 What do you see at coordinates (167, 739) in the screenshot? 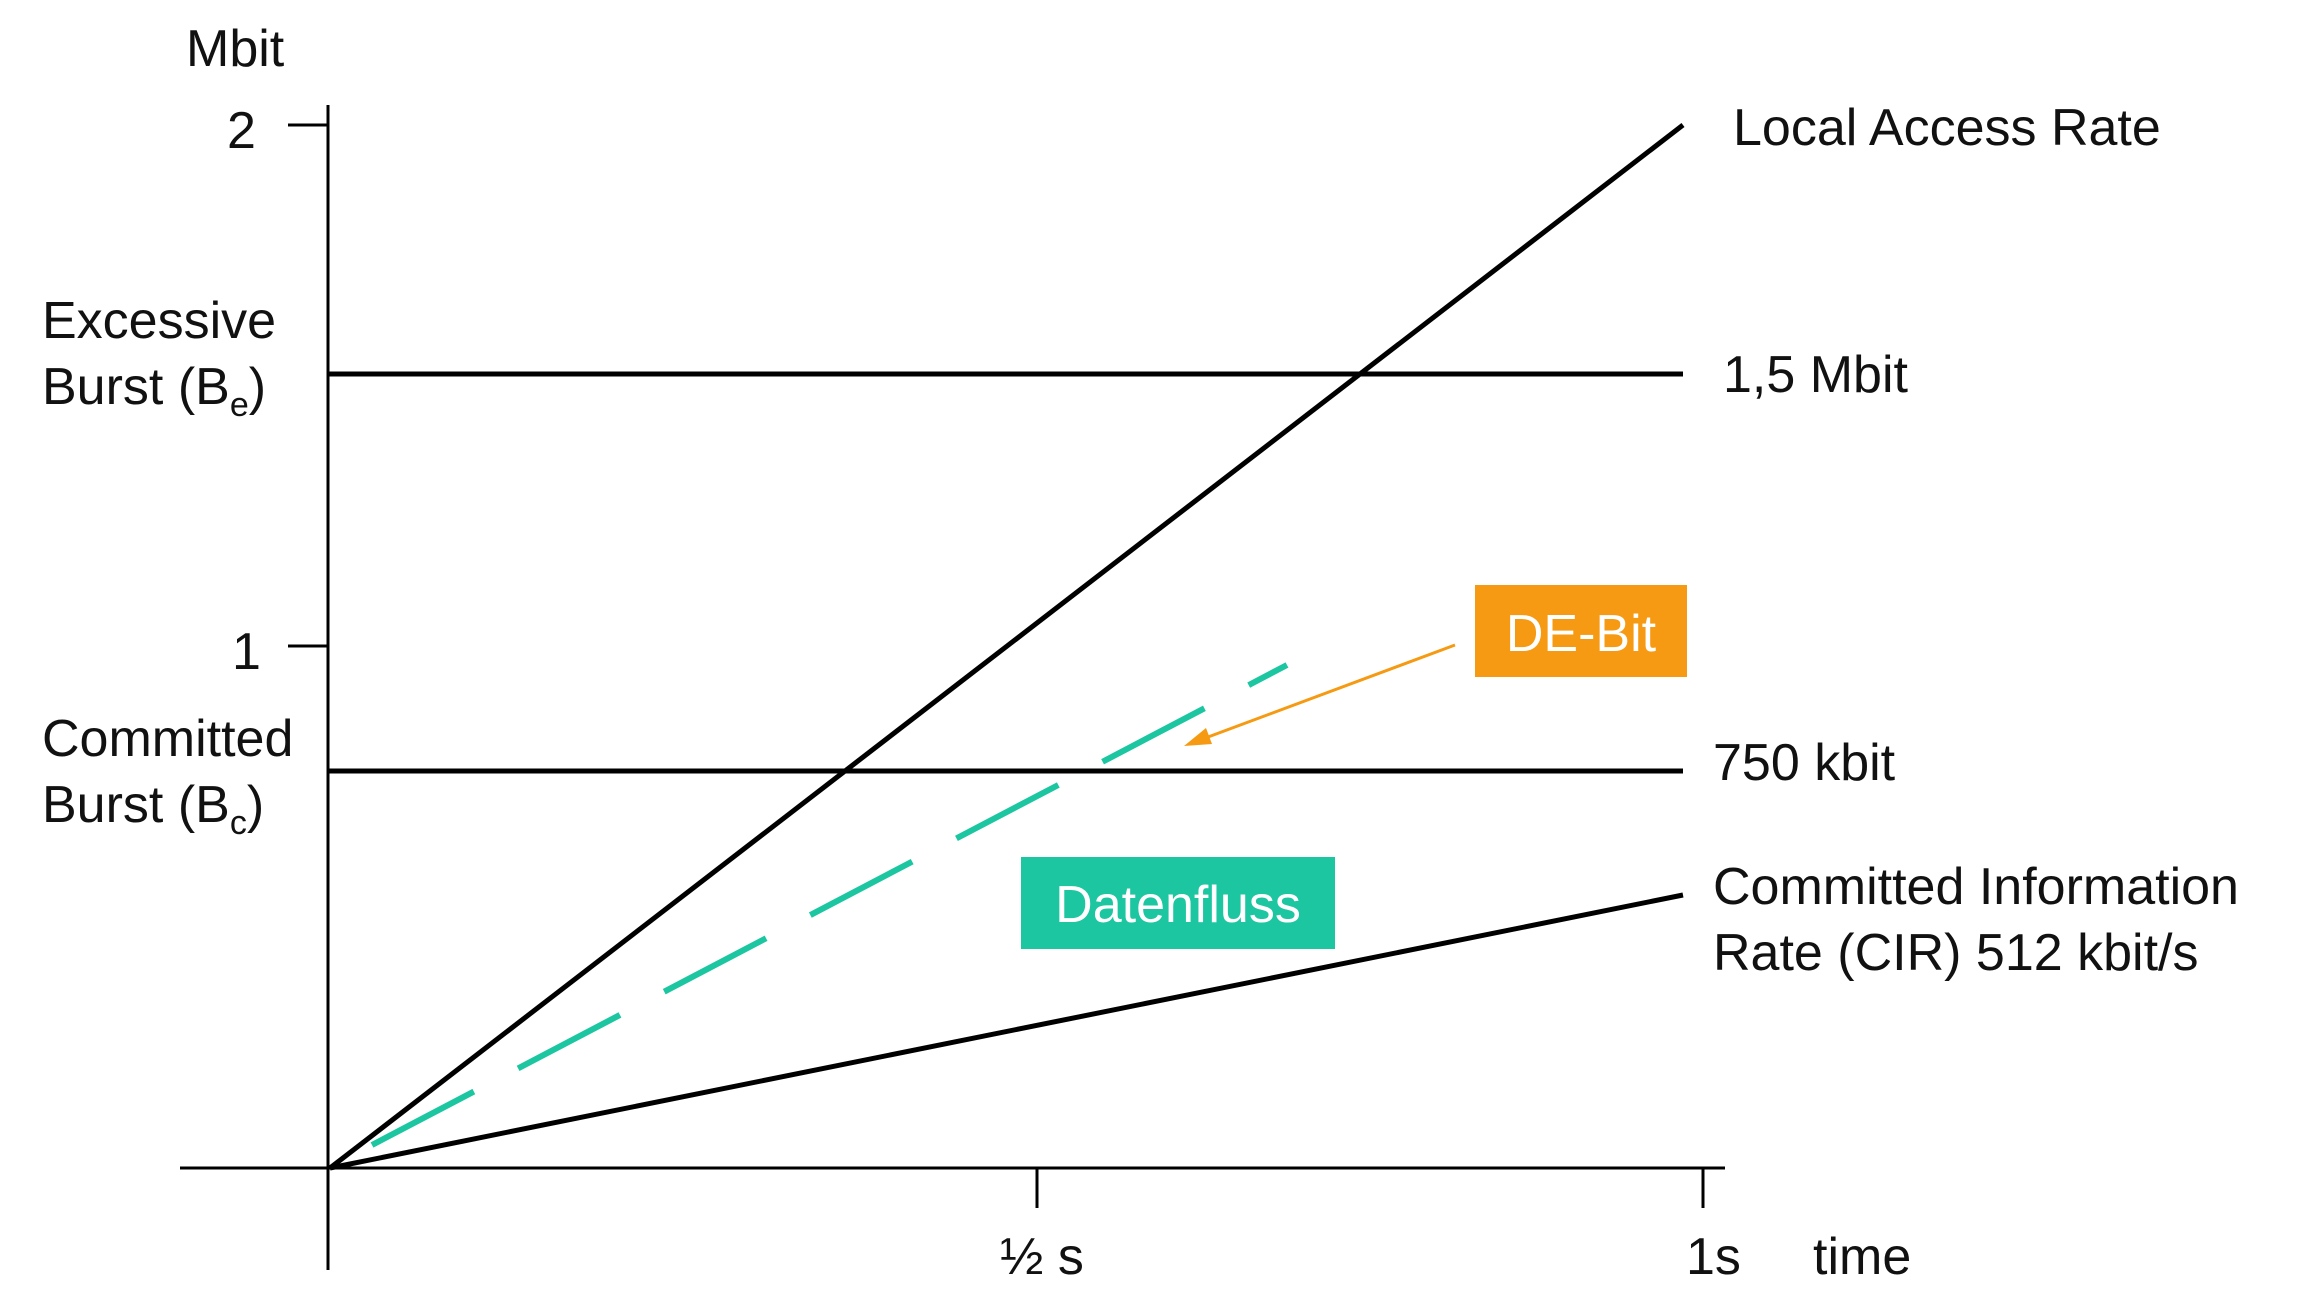
I see `committed-burst-label-line1: Committed` at bounding box center [167, 739].